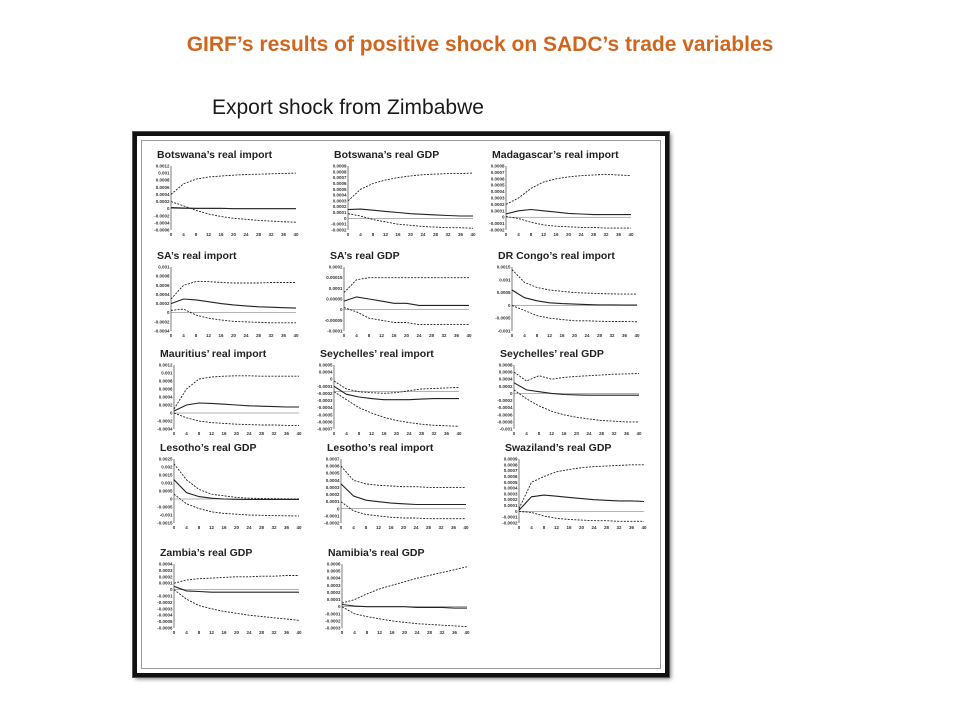 This screenshot has width=960, height=720. Describe the element at coordinates (325, 421) in the screenshot. I see `y-tick-label: -0.0006` at that location.